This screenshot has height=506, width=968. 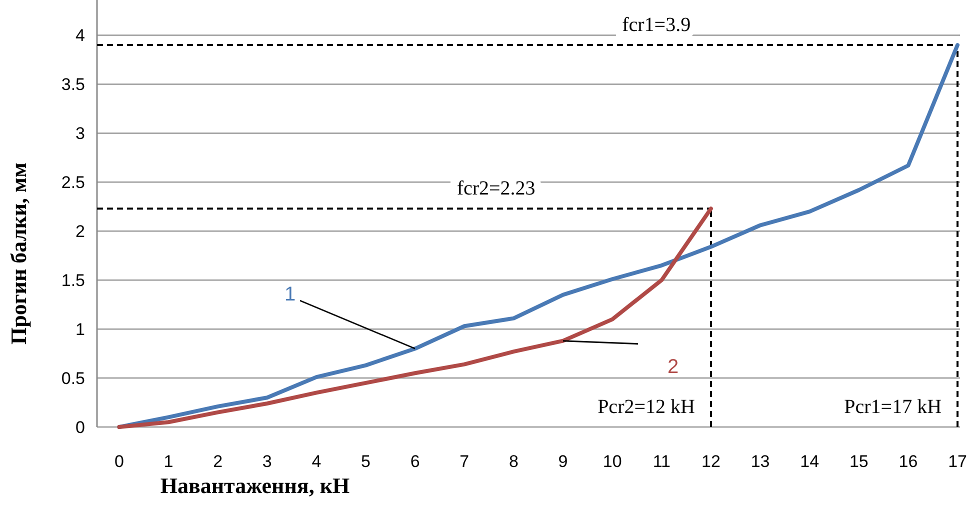 I want to click on x-tick-label: 14, so click(x=810, y=461).